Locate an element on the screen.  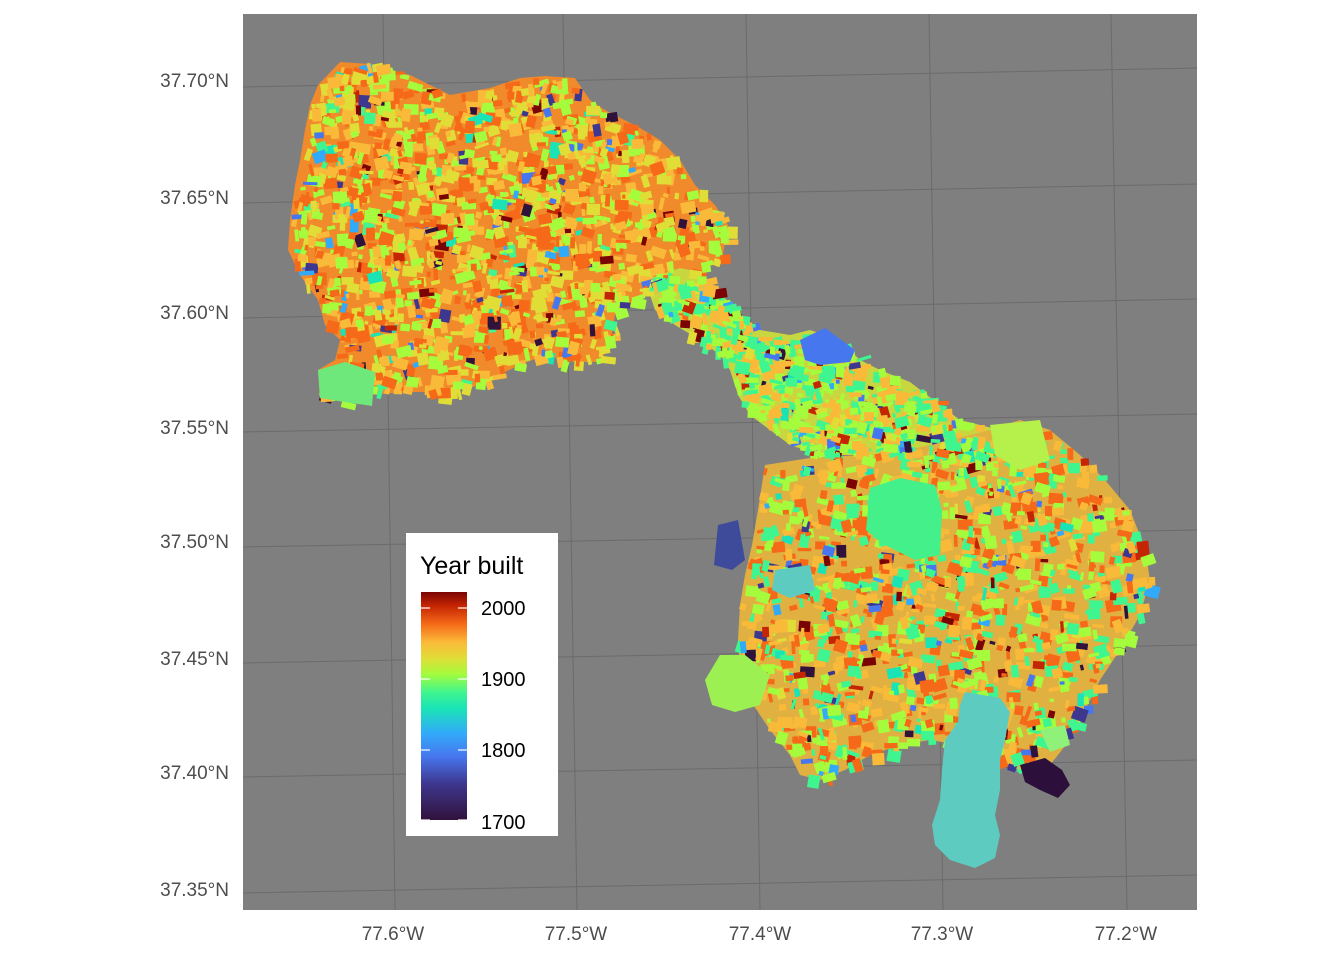
parcel-green-center is located at coordinates (904, 519).